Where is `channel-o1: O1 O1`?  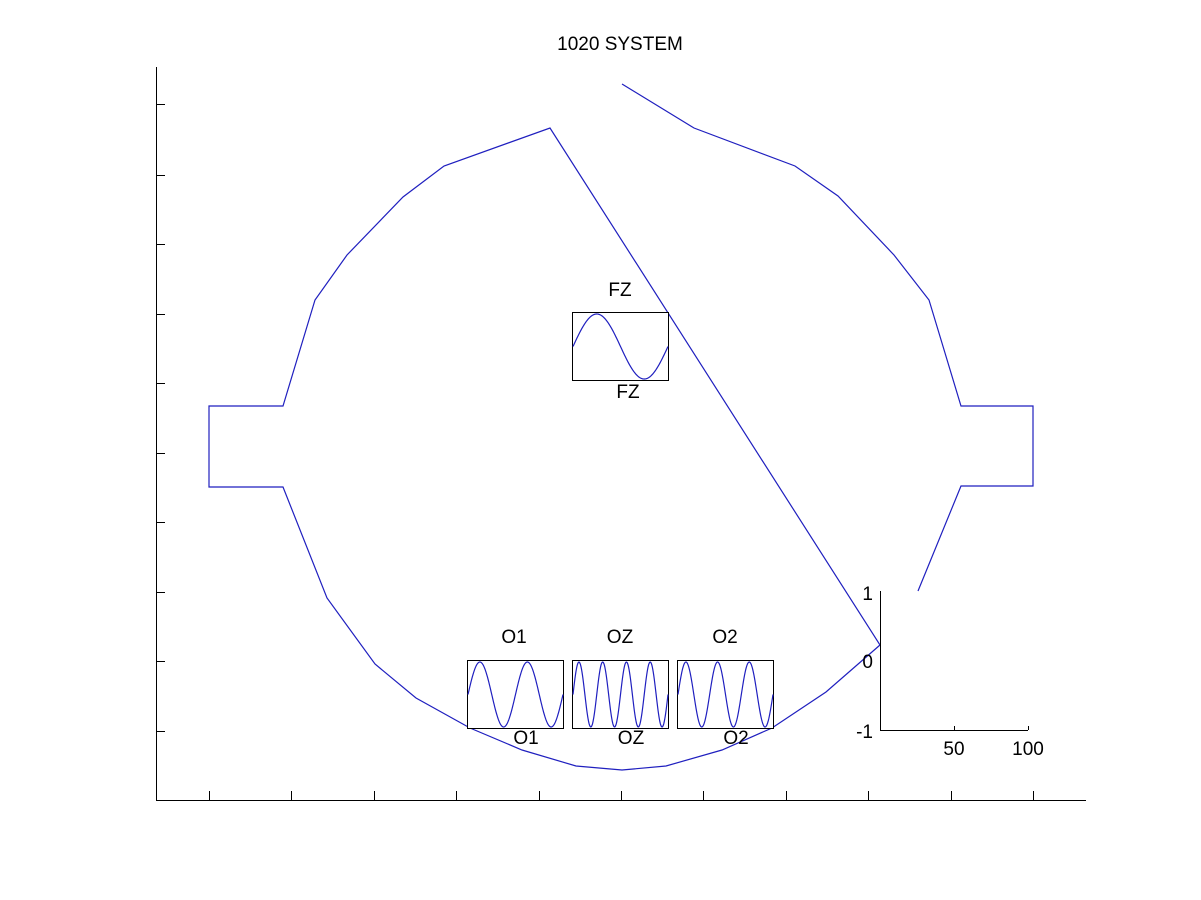
channel-o1: O1 O1 is located at coordinates (515, 688).